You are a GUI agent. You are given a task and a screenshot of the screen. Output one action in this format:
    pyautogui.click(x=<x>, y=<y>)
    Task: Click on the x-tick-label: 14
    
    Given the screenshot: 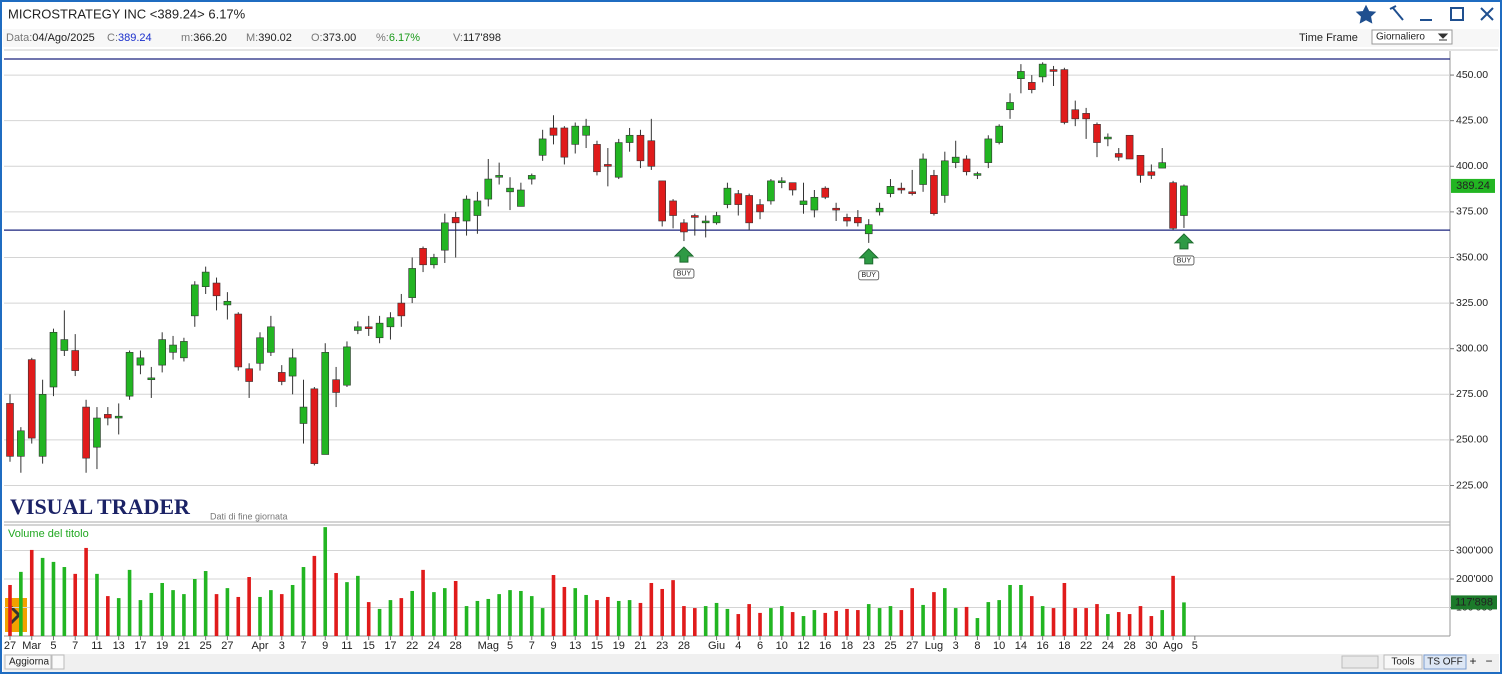 What is the action you would take?
    pyautogui.click(x=1021, y=646)
    